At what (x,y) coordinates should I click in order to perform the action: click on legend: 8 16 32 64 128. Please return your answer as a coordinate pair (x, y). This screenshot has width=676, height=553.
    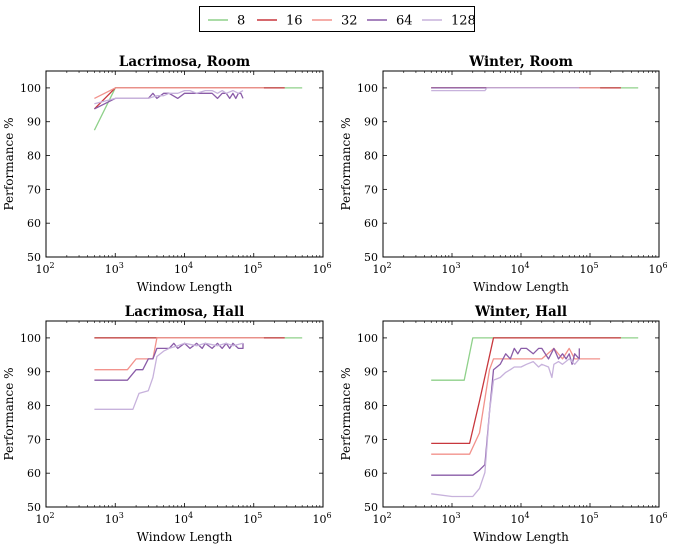
    Looking at the image, I should click on (337, 19).